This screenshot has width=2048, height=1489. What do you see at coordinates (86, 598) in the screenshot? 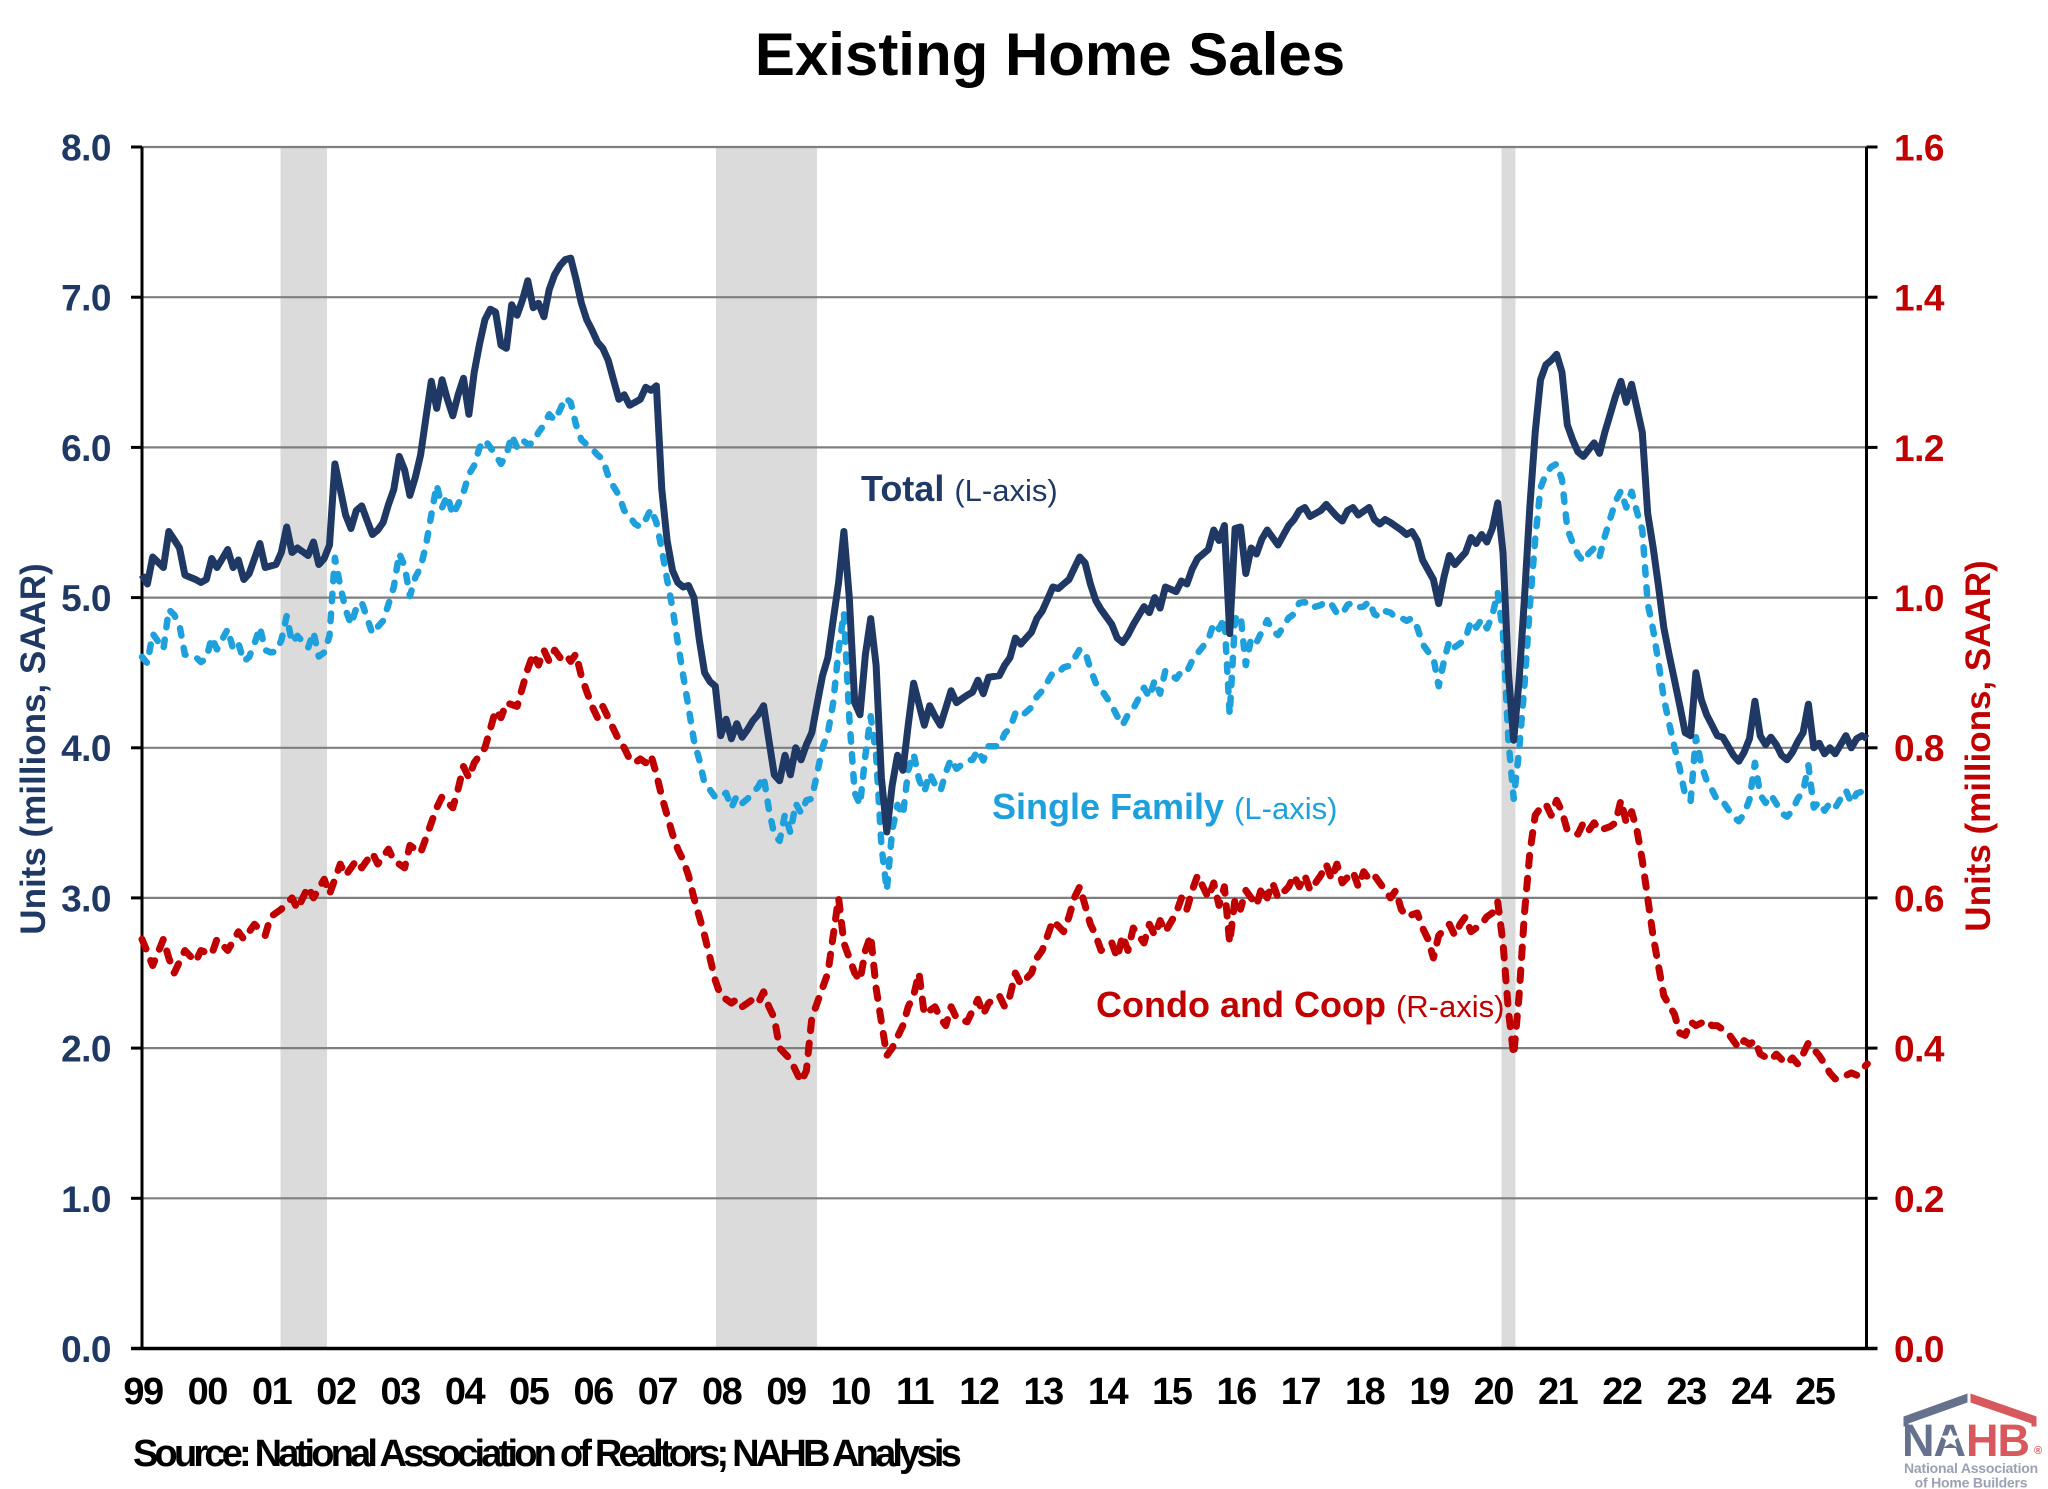
I see `svg-text: 5.0` at bounding box center [86, 598].